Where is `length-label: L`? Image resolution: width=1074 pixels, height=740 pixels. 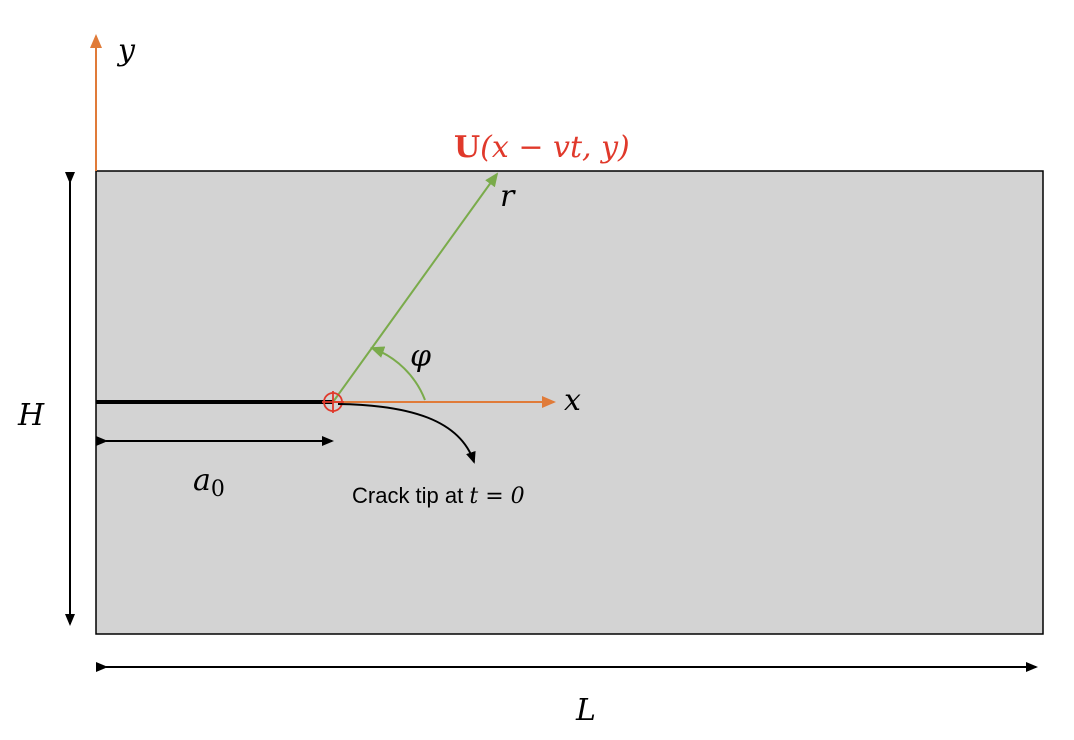
length-label: L is located at coordinates (585, 710).